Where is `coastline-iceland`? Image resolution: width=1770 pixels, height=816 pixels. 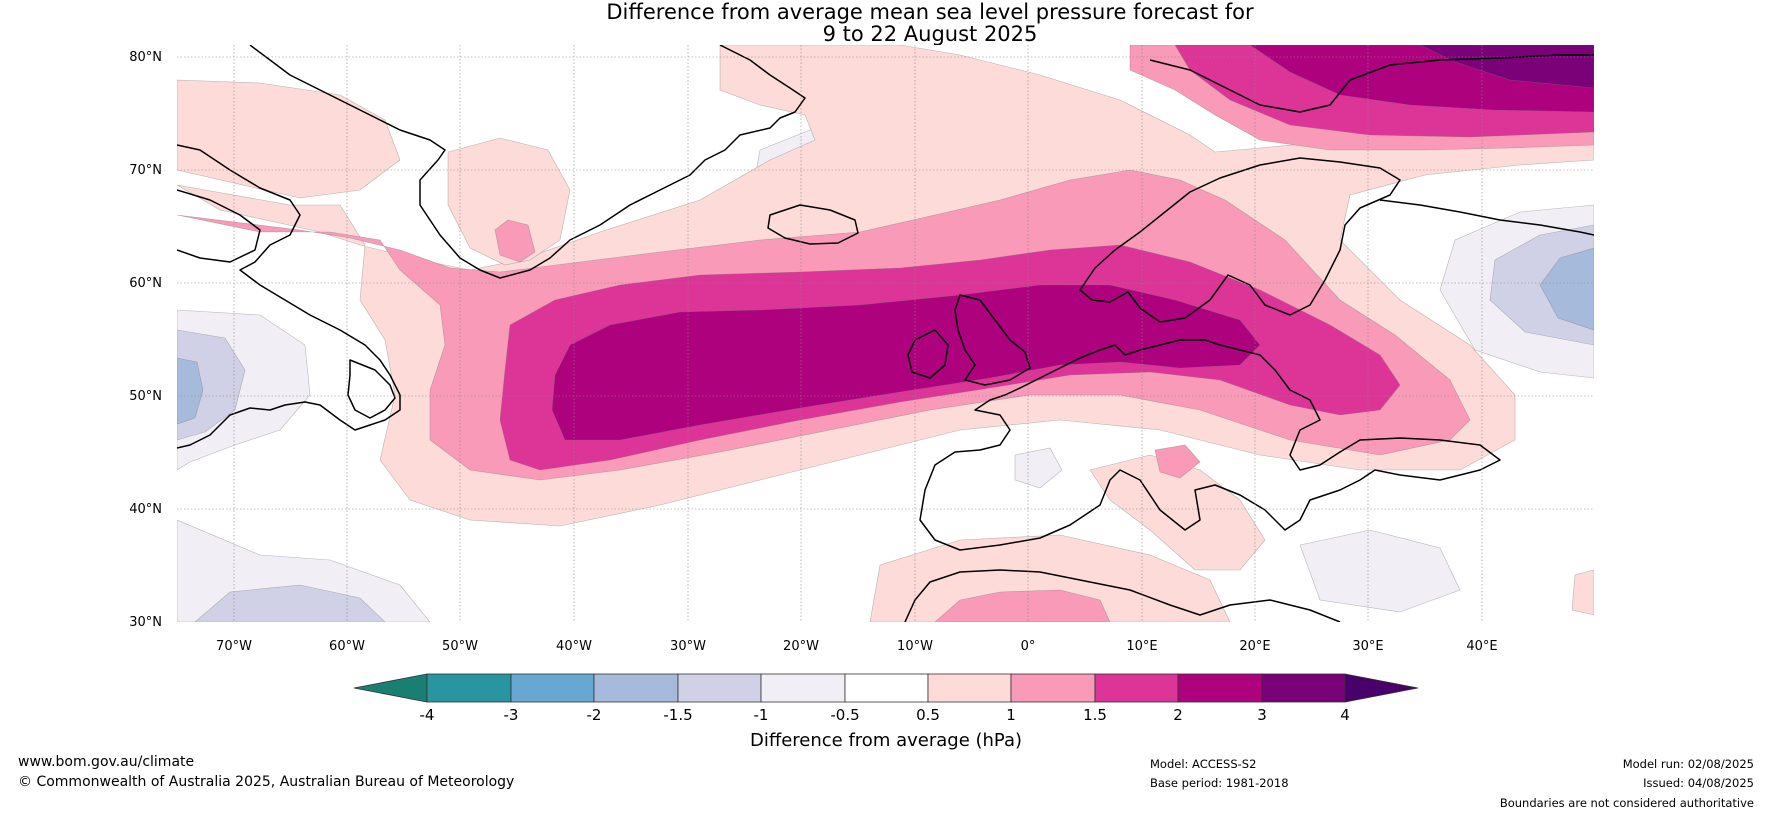 coastline-iceland is located at coordinates (813, 224).